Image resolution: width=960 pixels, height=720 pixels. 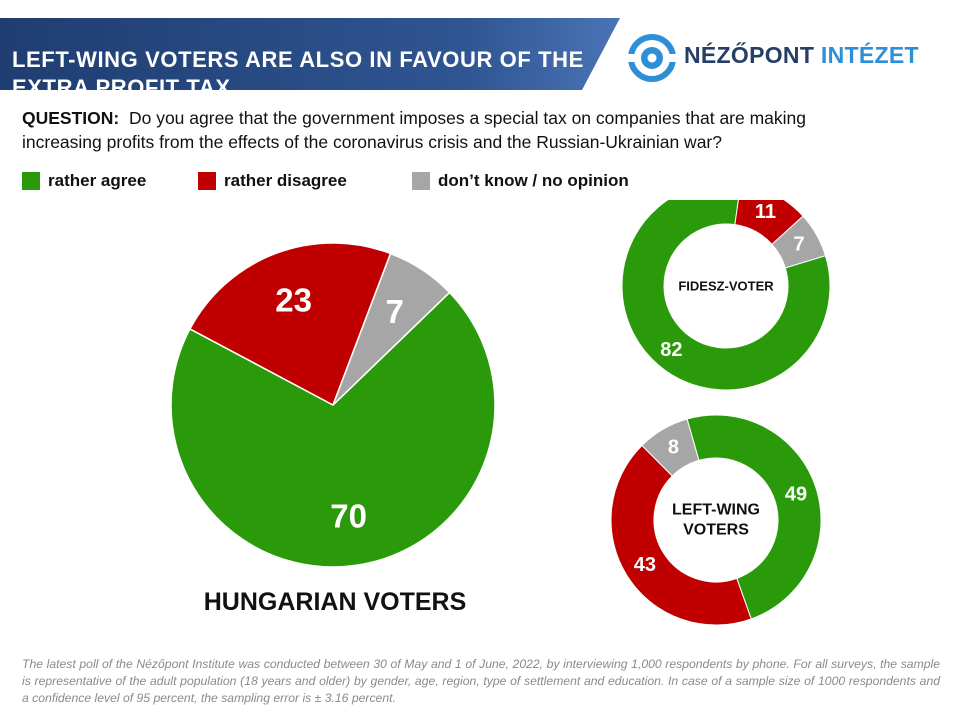 I want to click on legend-swatch-no-opinion, so click(x=421, y=181).